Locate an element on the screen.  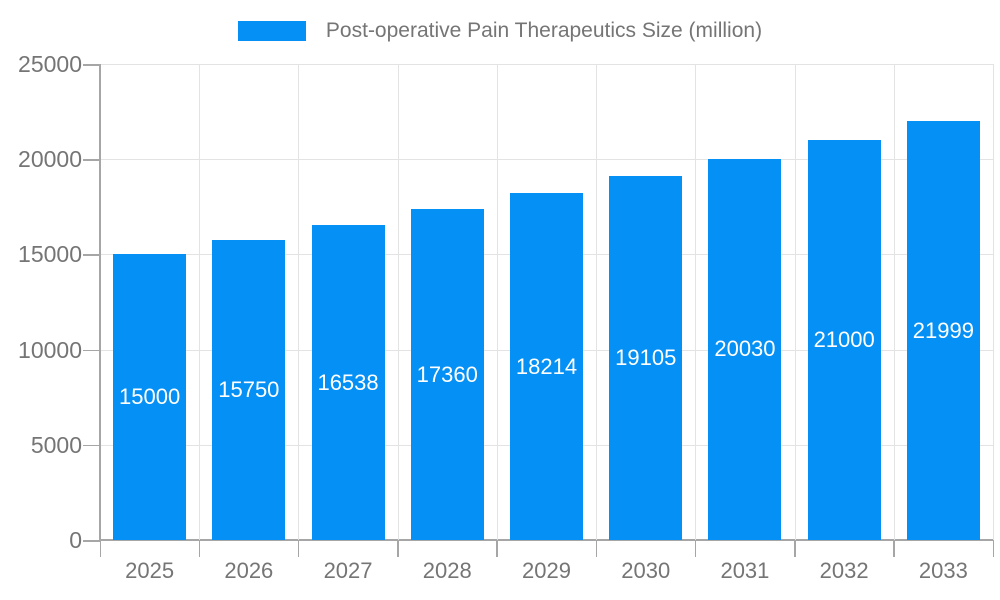
y-axis-line is located at coordinates (100, 302).